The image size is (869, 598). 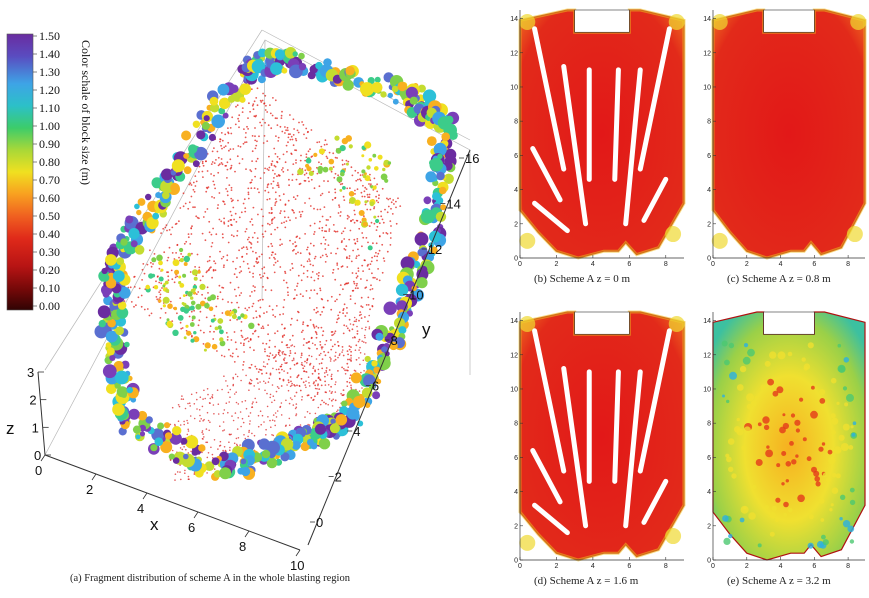 I want to click on slice-y-tick-label: 2, so click(x=516, y=224).